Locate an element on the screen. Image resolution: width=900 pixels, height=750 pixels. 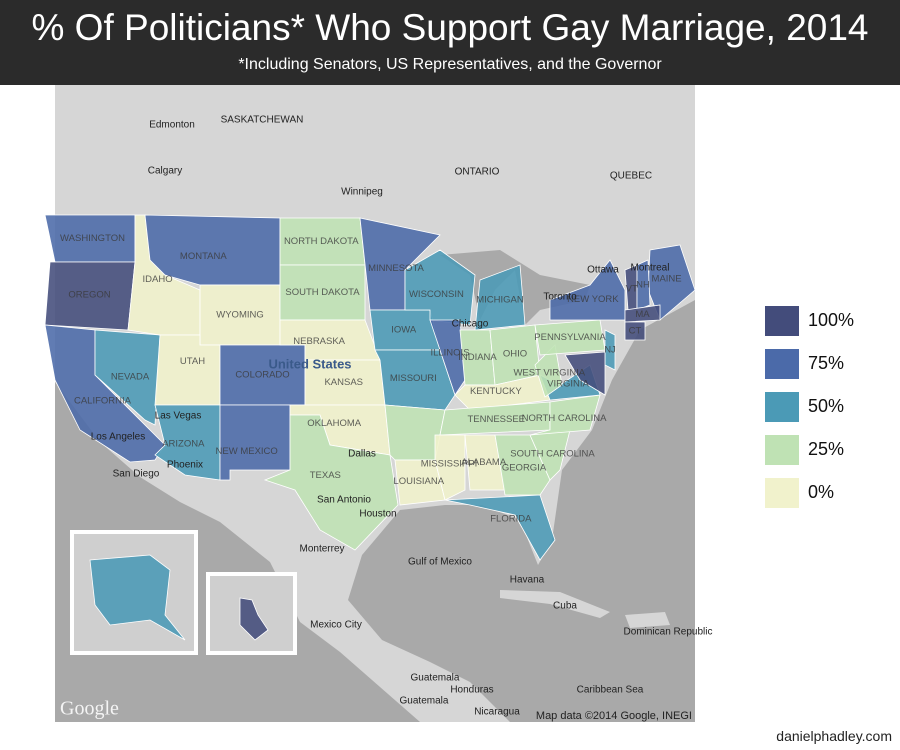
place-label: Las Vegas is located at coordinates (178, 416).